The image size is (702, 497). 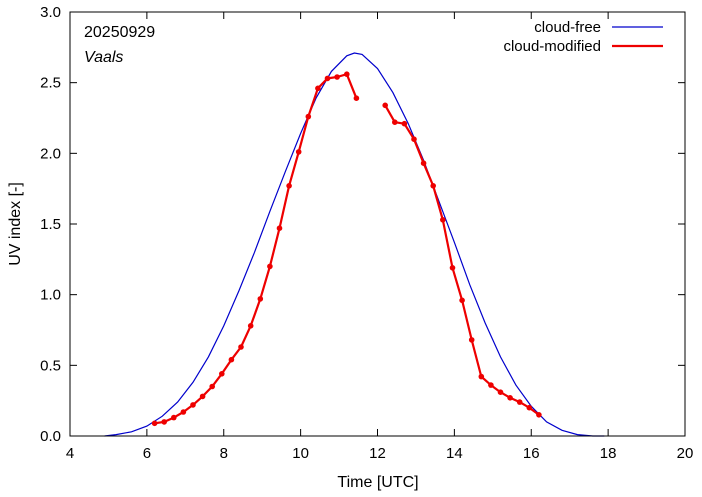 What do you see at coordinates (50, 83) in the screenshot?
I see `y-tick-label: 2.5` at bounding box center [50, 83].